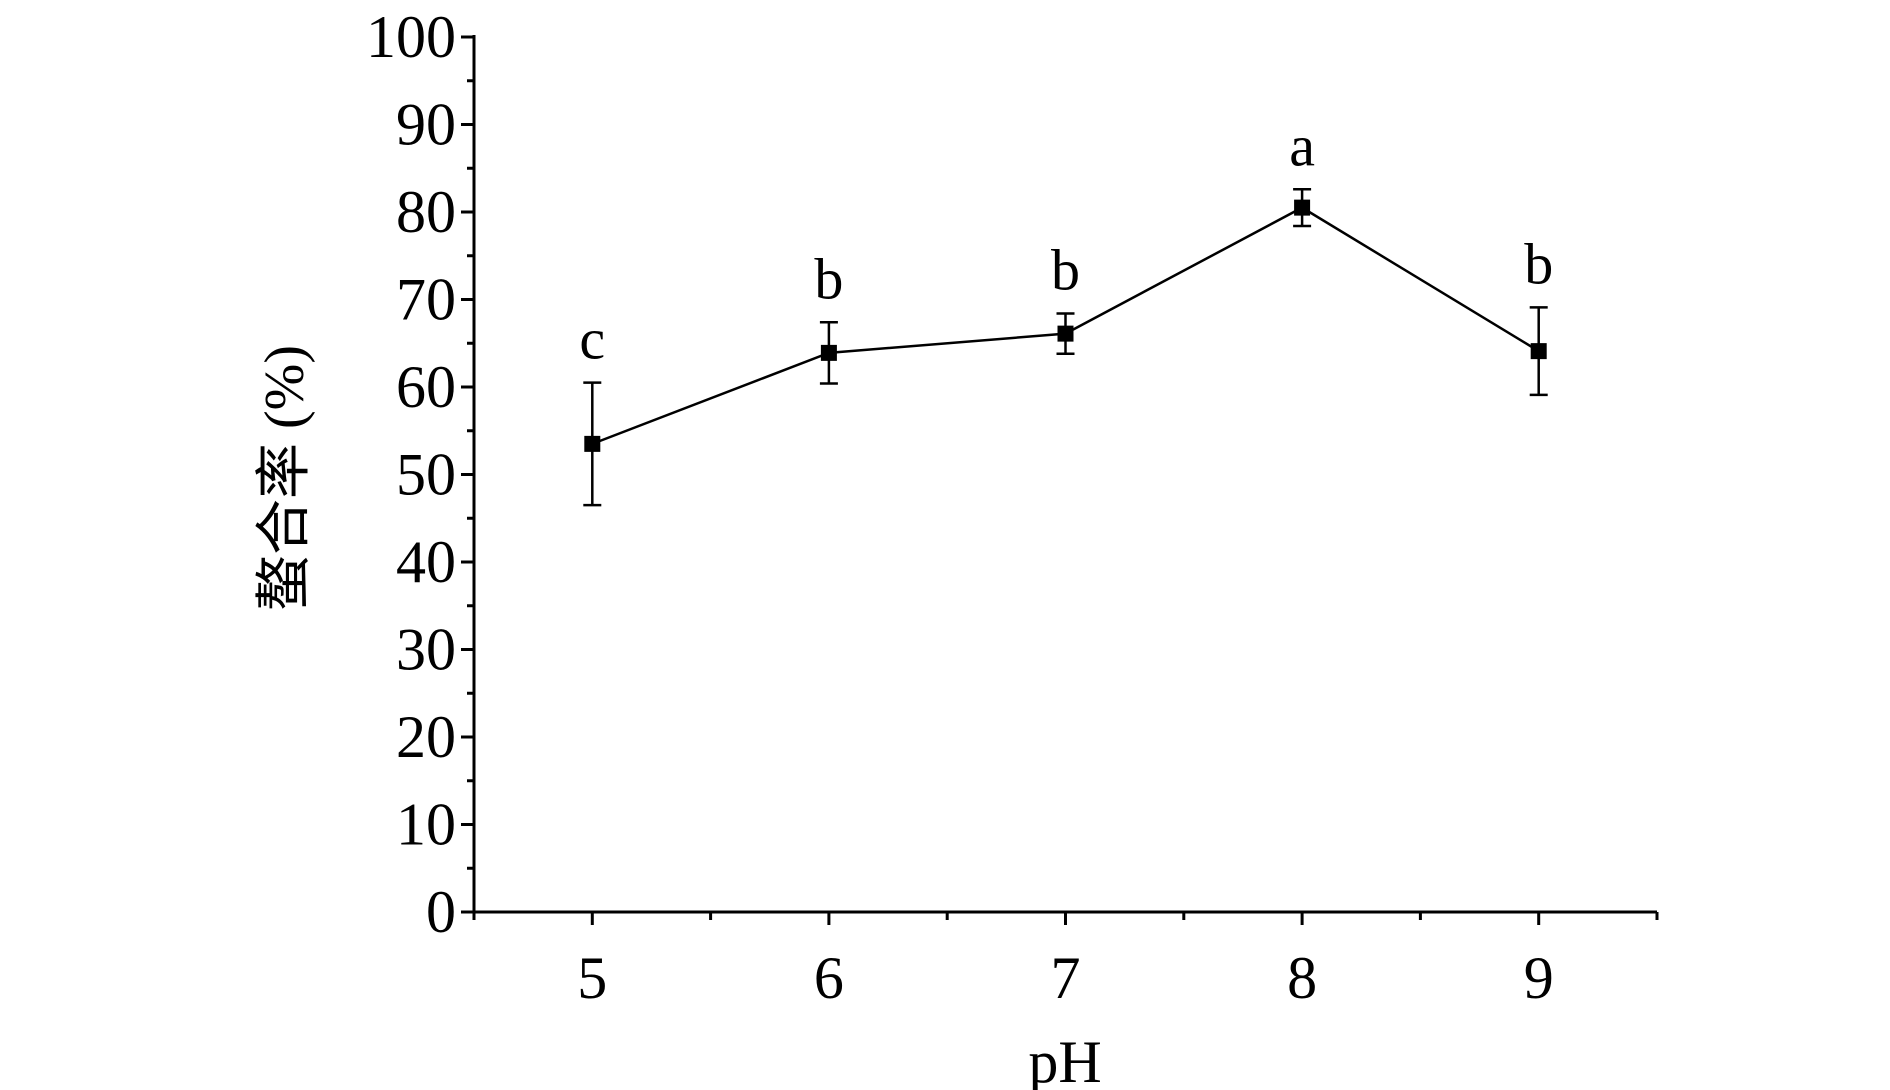 This screenshot has height=1090, width=1890. Describe the element at coordinates (426, 300) in the screenshot. I see `y-tick-label: 70` at that location.